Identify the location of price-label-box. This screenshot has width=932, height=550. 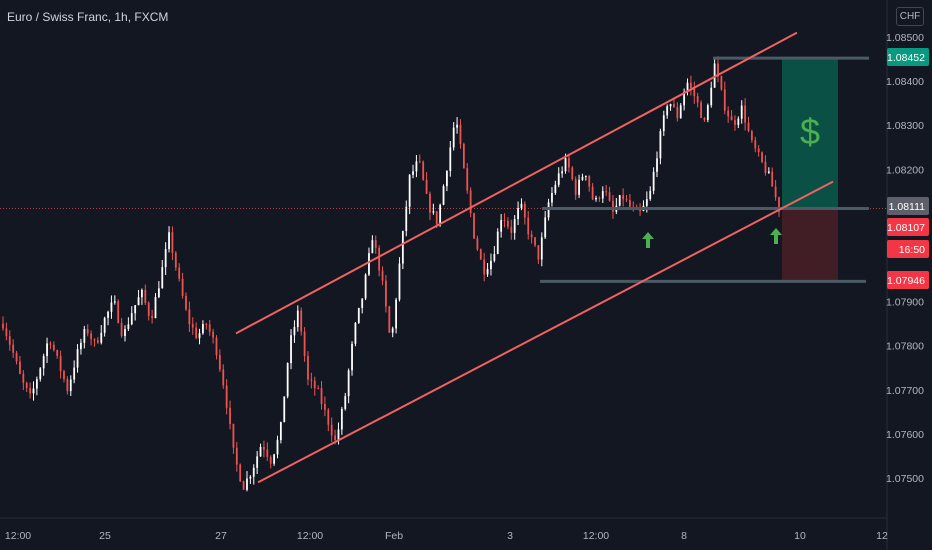
(908, 280).